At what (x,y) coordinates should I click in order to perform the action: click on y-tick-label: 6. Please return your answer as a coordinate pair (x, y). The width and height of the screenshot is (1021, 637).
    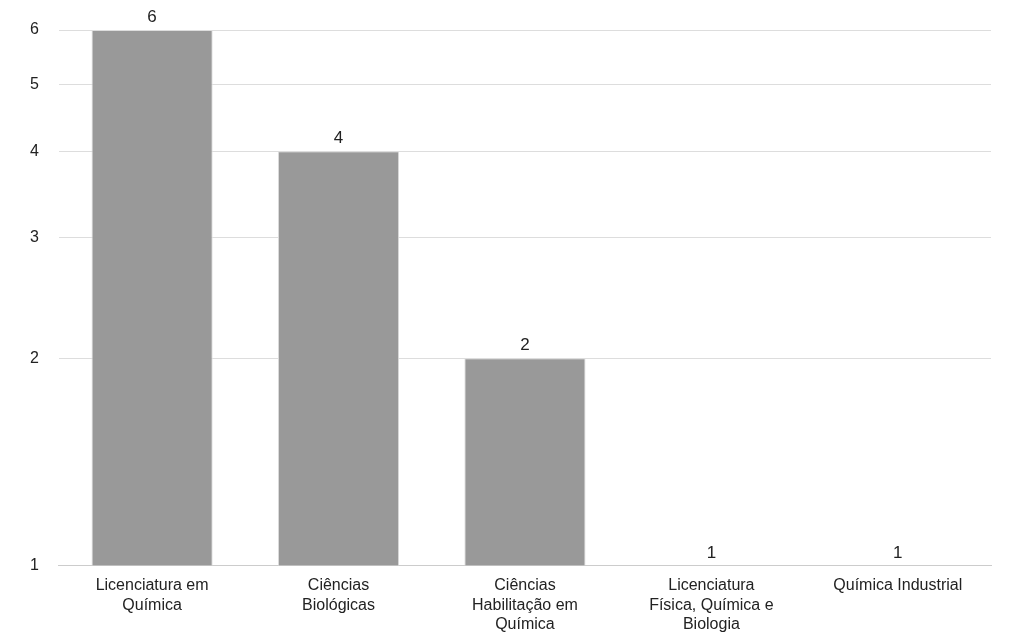
    Looking at the image, I should click on (34, 29).